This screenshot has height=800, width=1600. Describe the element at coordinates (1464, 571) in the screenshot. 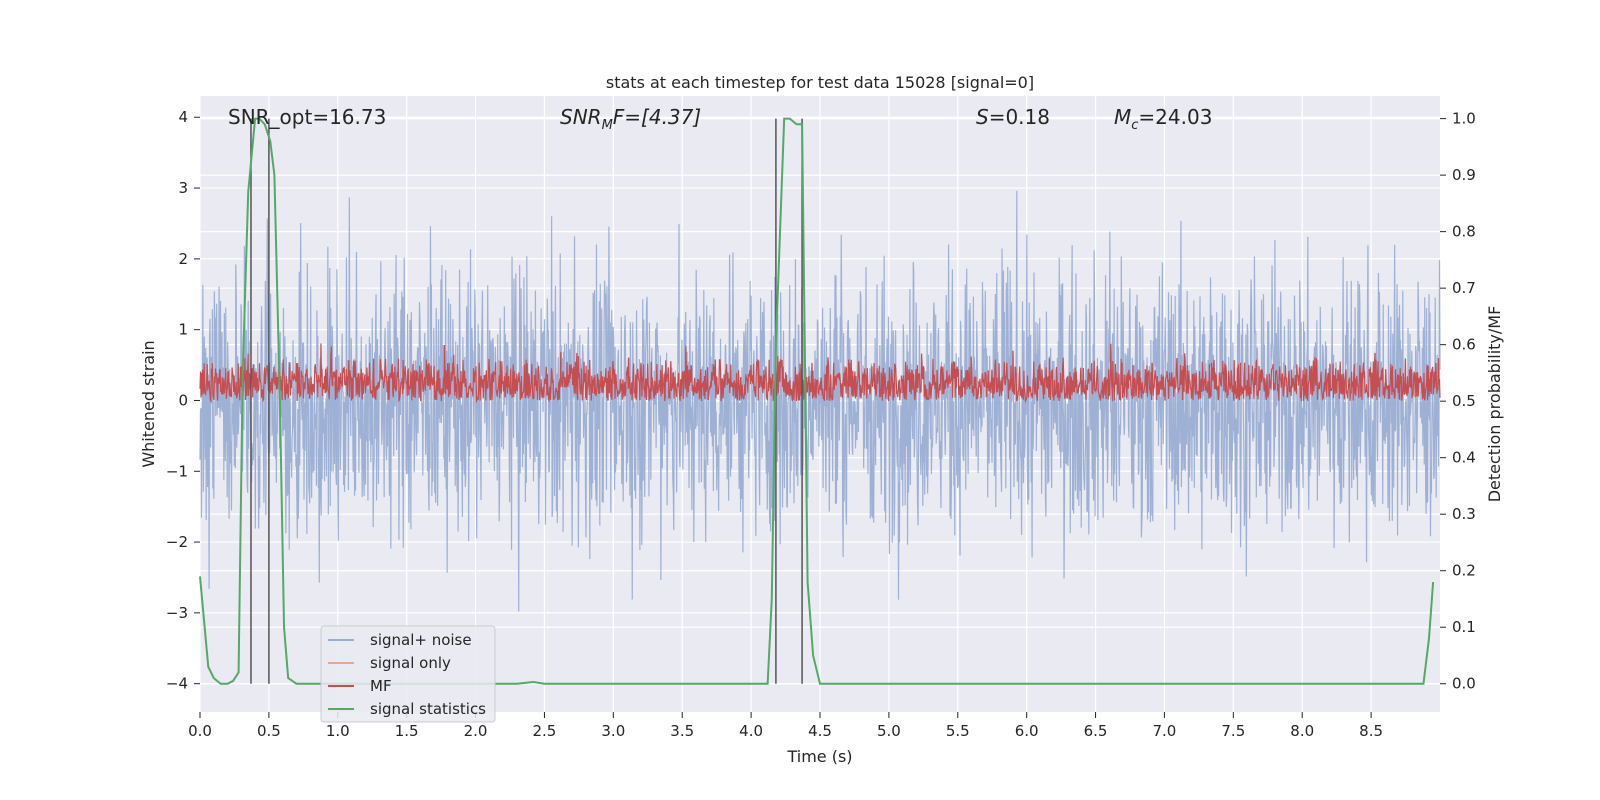

I see `y-right-tick-label: 0.2` at that location.